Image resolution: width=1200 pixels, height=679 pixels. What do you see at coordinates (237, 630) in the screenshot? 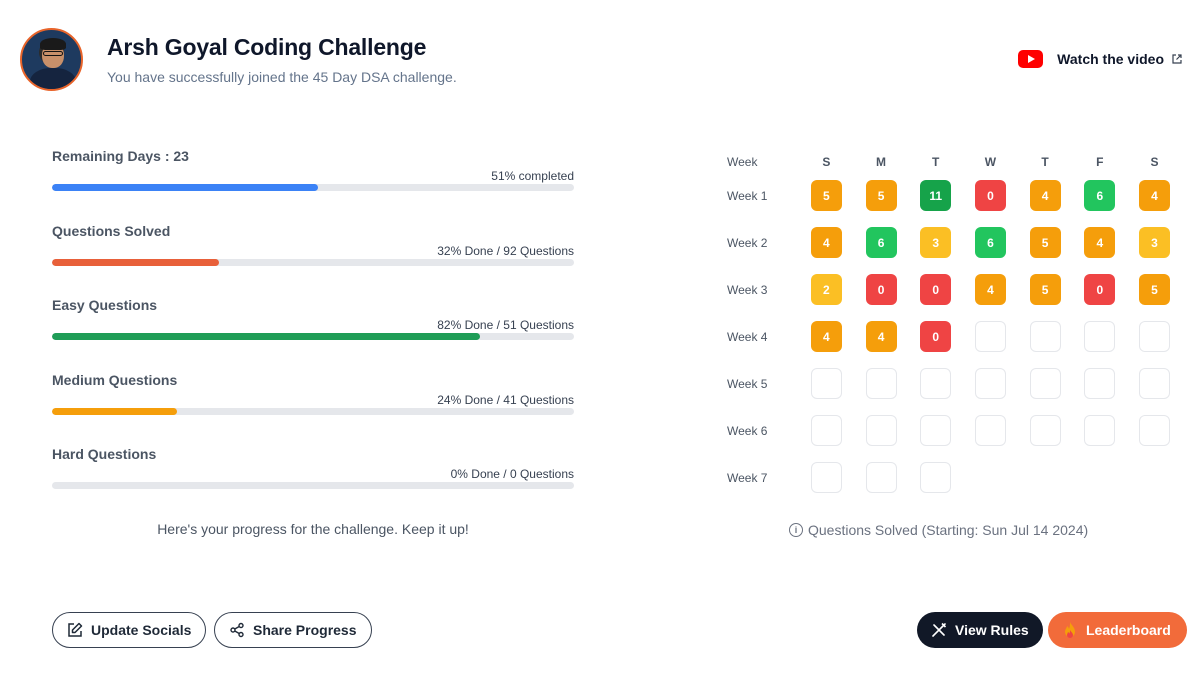
I see `share-icon` at bounding box center [237, 630].